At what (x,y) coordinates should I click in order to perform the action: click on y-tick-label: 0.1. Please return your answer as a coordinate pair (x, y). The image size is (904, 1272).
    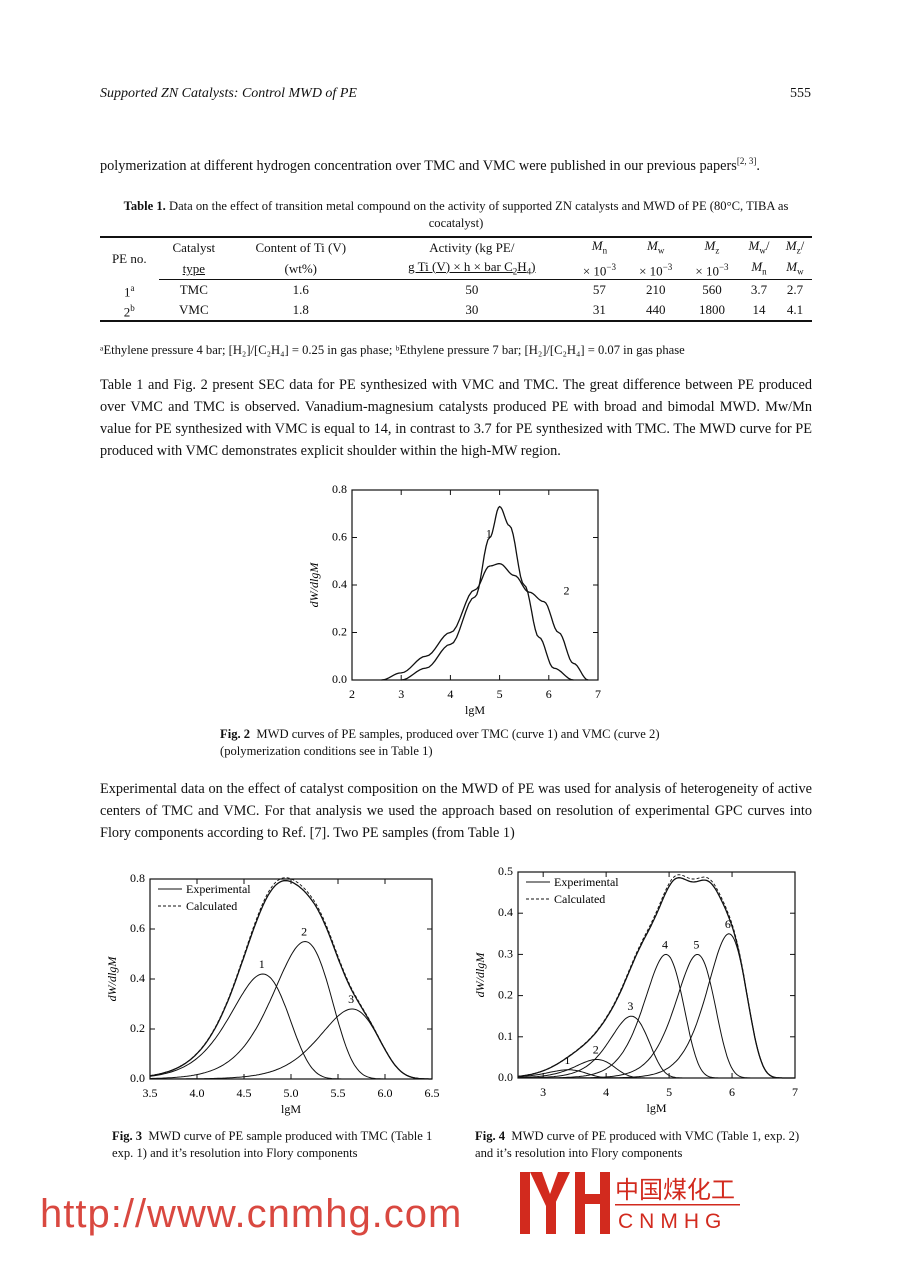
    Looking at the image, I should click on (505, 1036).